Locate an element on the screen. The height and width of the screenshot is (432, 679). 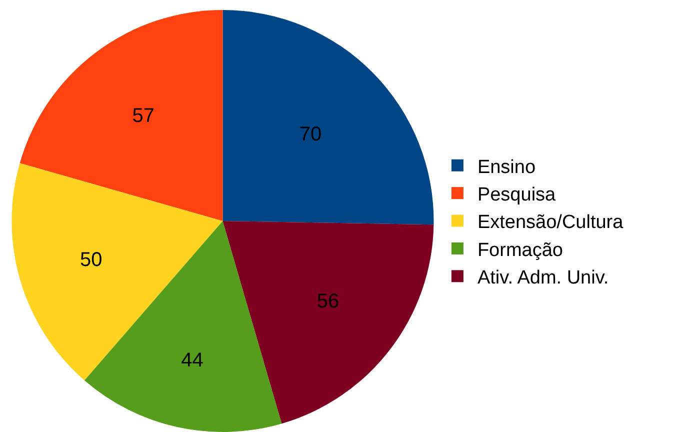
legend-label: Extensão/Cultura is located at coordinates (550, 223).